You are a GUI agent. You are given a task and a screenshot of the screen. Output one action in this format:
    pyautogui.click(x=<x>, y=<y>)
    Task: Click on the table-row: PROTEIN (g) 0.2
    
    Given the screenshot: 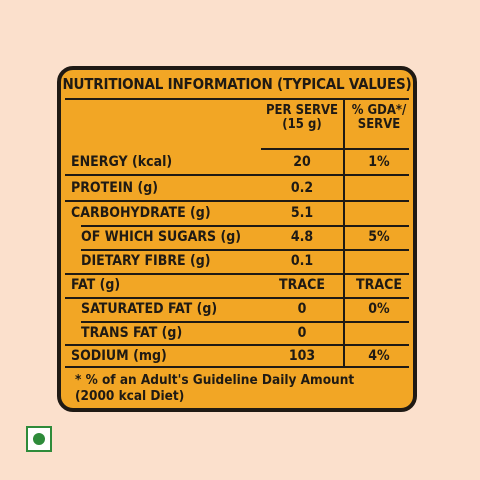 What is the action you would take?
    pyautogui.click(x=237, y=188)
    